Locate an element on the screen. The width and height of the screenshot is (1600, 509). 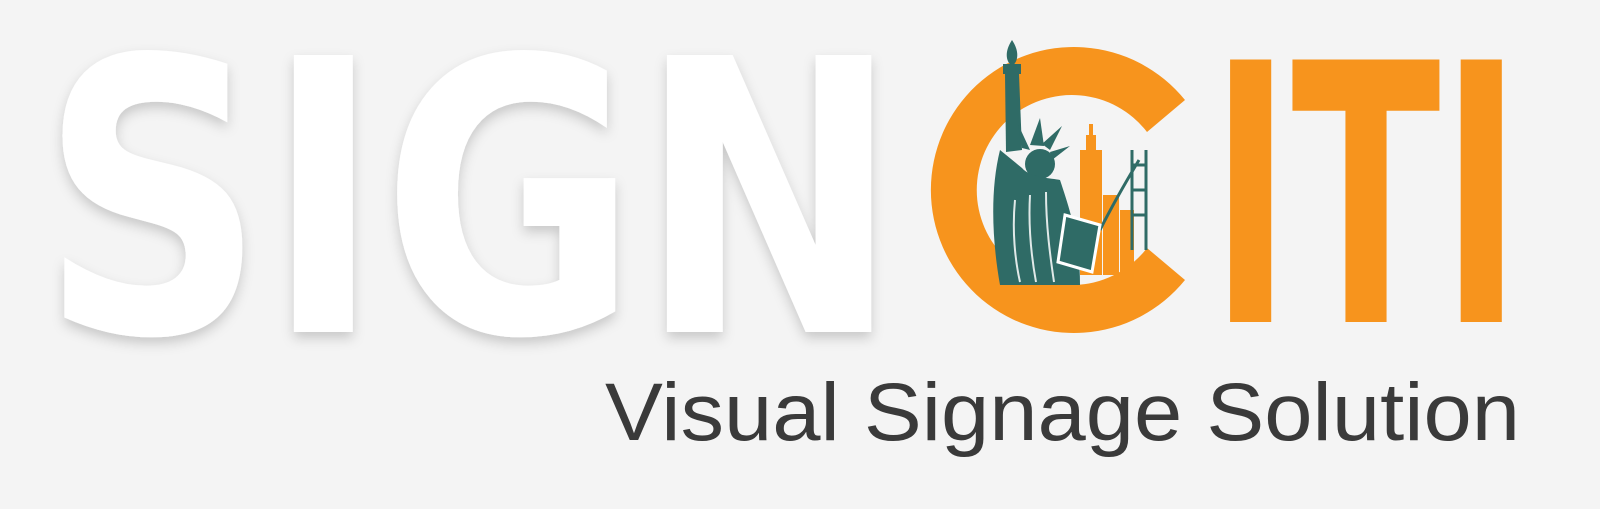
tagline: Visual Signage Solution is located at coordinates (1062, 412).